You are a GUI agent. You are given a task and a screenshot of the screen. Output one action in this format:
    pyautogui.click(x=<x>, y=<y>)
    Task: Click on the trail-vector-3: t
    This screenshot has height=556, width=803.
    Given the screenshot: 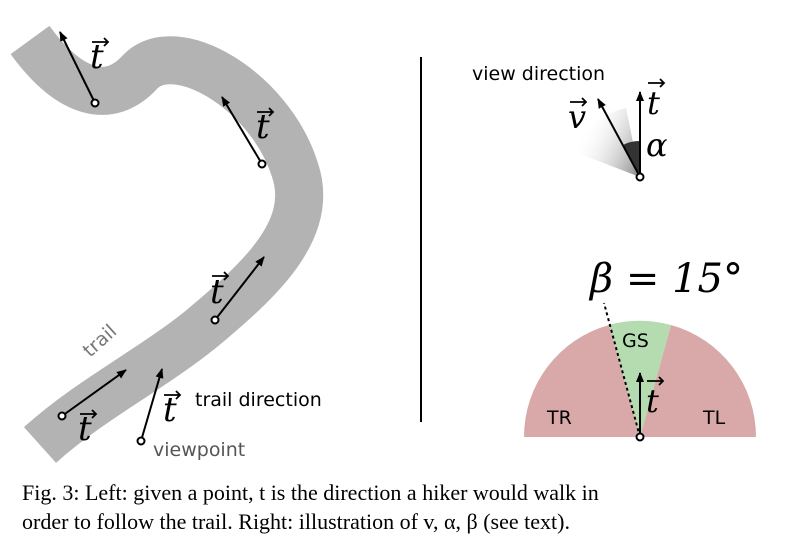 What is the action you would take?
    pyautogui.click(x=237, y=290)
    